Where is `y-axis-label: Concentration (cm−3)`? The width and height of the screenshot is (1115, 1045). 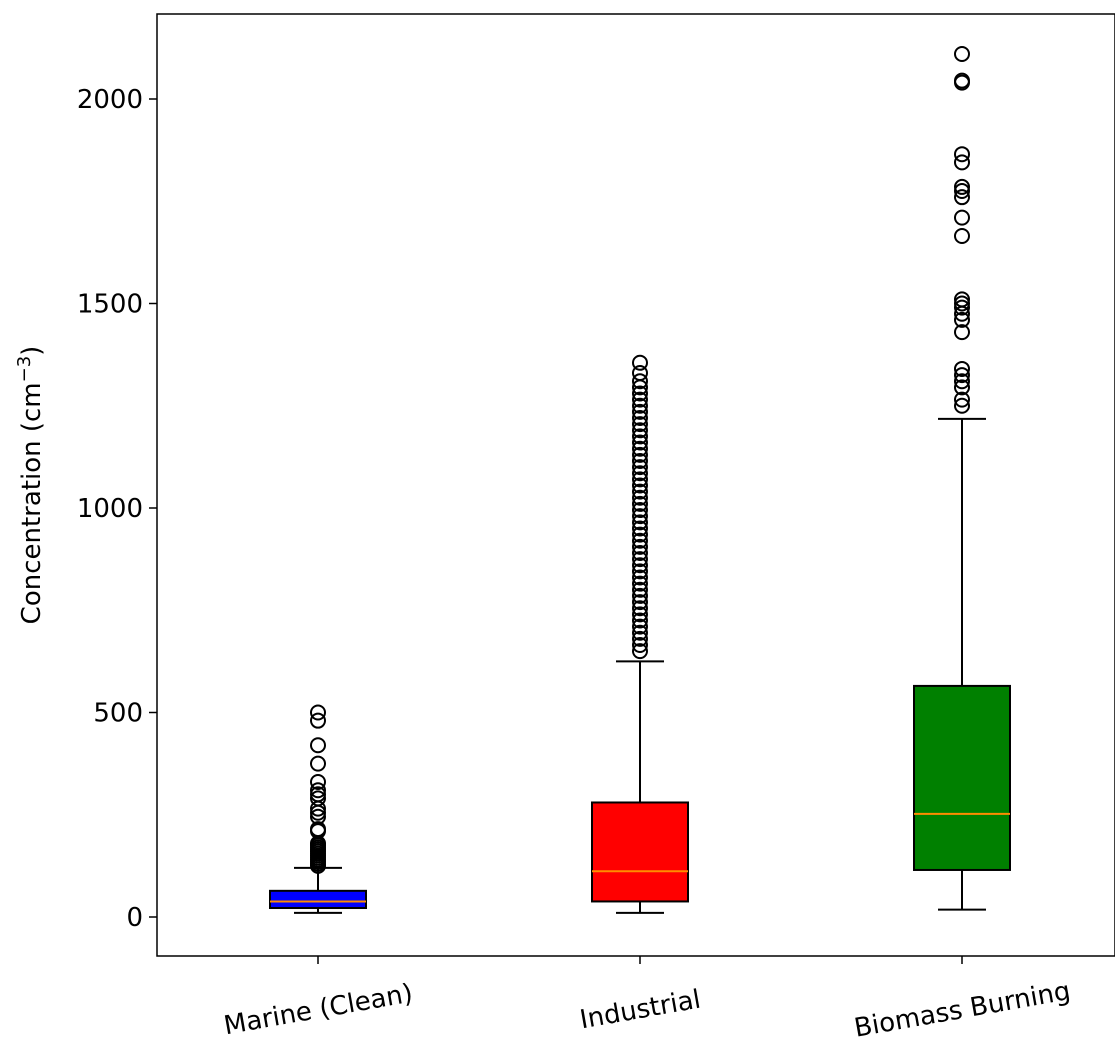
y-axis-label: Concentration (cm−3) is located at coordinates (30, 485).